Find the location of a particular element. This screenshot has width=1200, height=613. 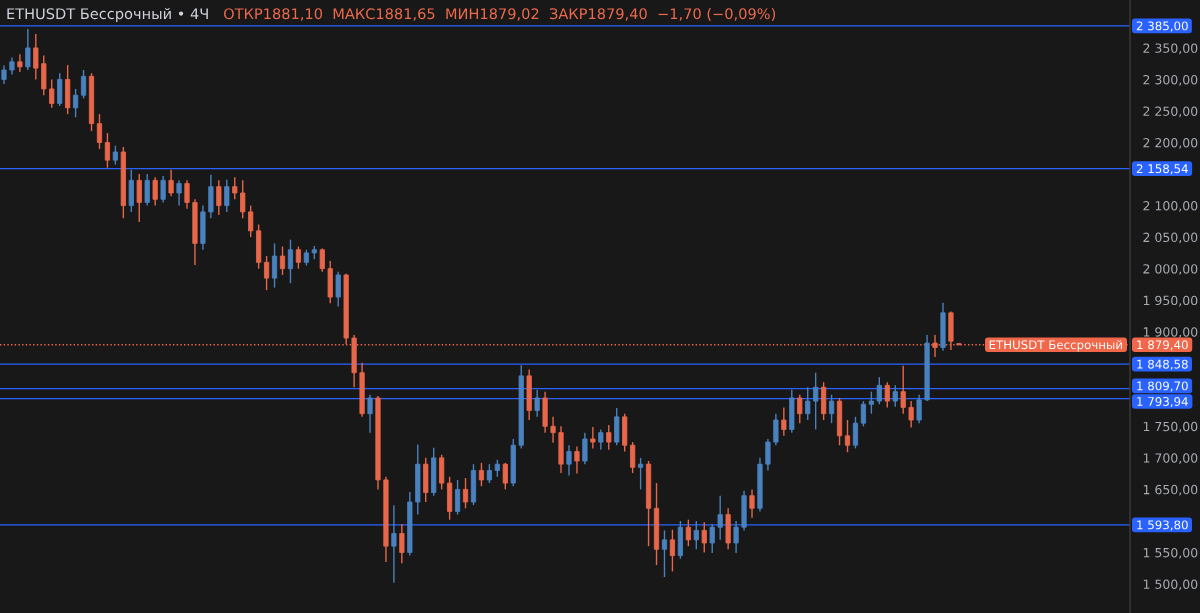

ref-line-label: 1 879,40 is located at coordinates (1162, 345).